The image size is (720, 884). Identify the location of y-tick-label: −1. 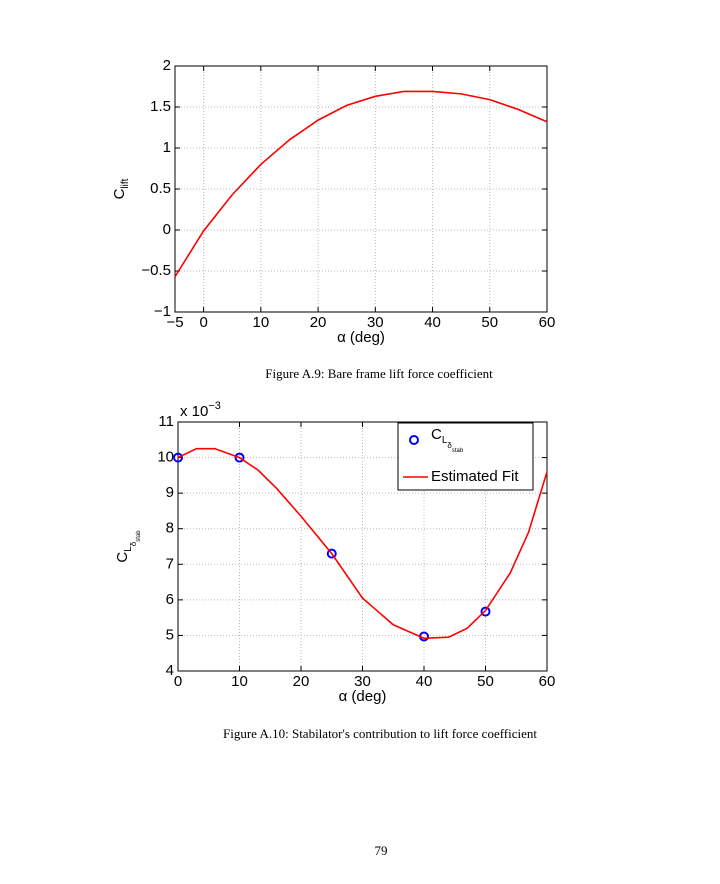
(162, 311).